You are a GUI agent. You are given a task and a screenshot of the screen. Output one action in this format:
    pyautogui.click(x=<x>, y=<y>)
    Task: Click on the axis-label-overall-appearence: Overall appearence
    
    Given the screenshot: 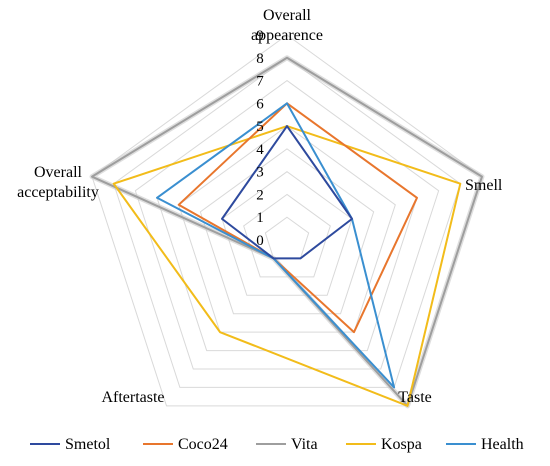 What is the action you would take?
    pyautogui.click(x=287, y=25)
    